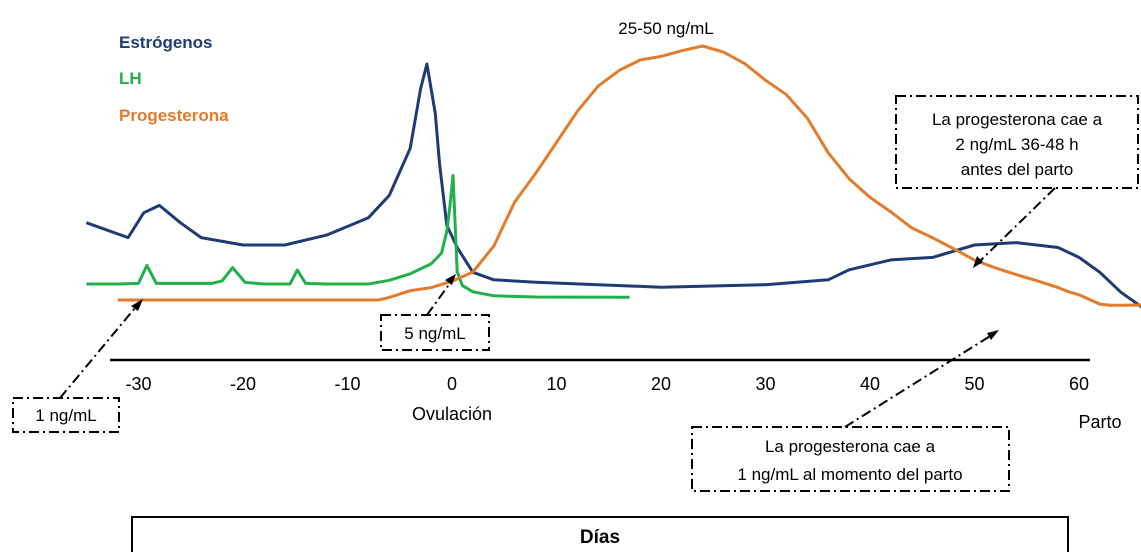 The width and height of the screenshot is (1141, 557). What do you see at coordinates (347, 384) in the screenshot?
I see `x-tick-label: -10` at bounding box center [347, 384].